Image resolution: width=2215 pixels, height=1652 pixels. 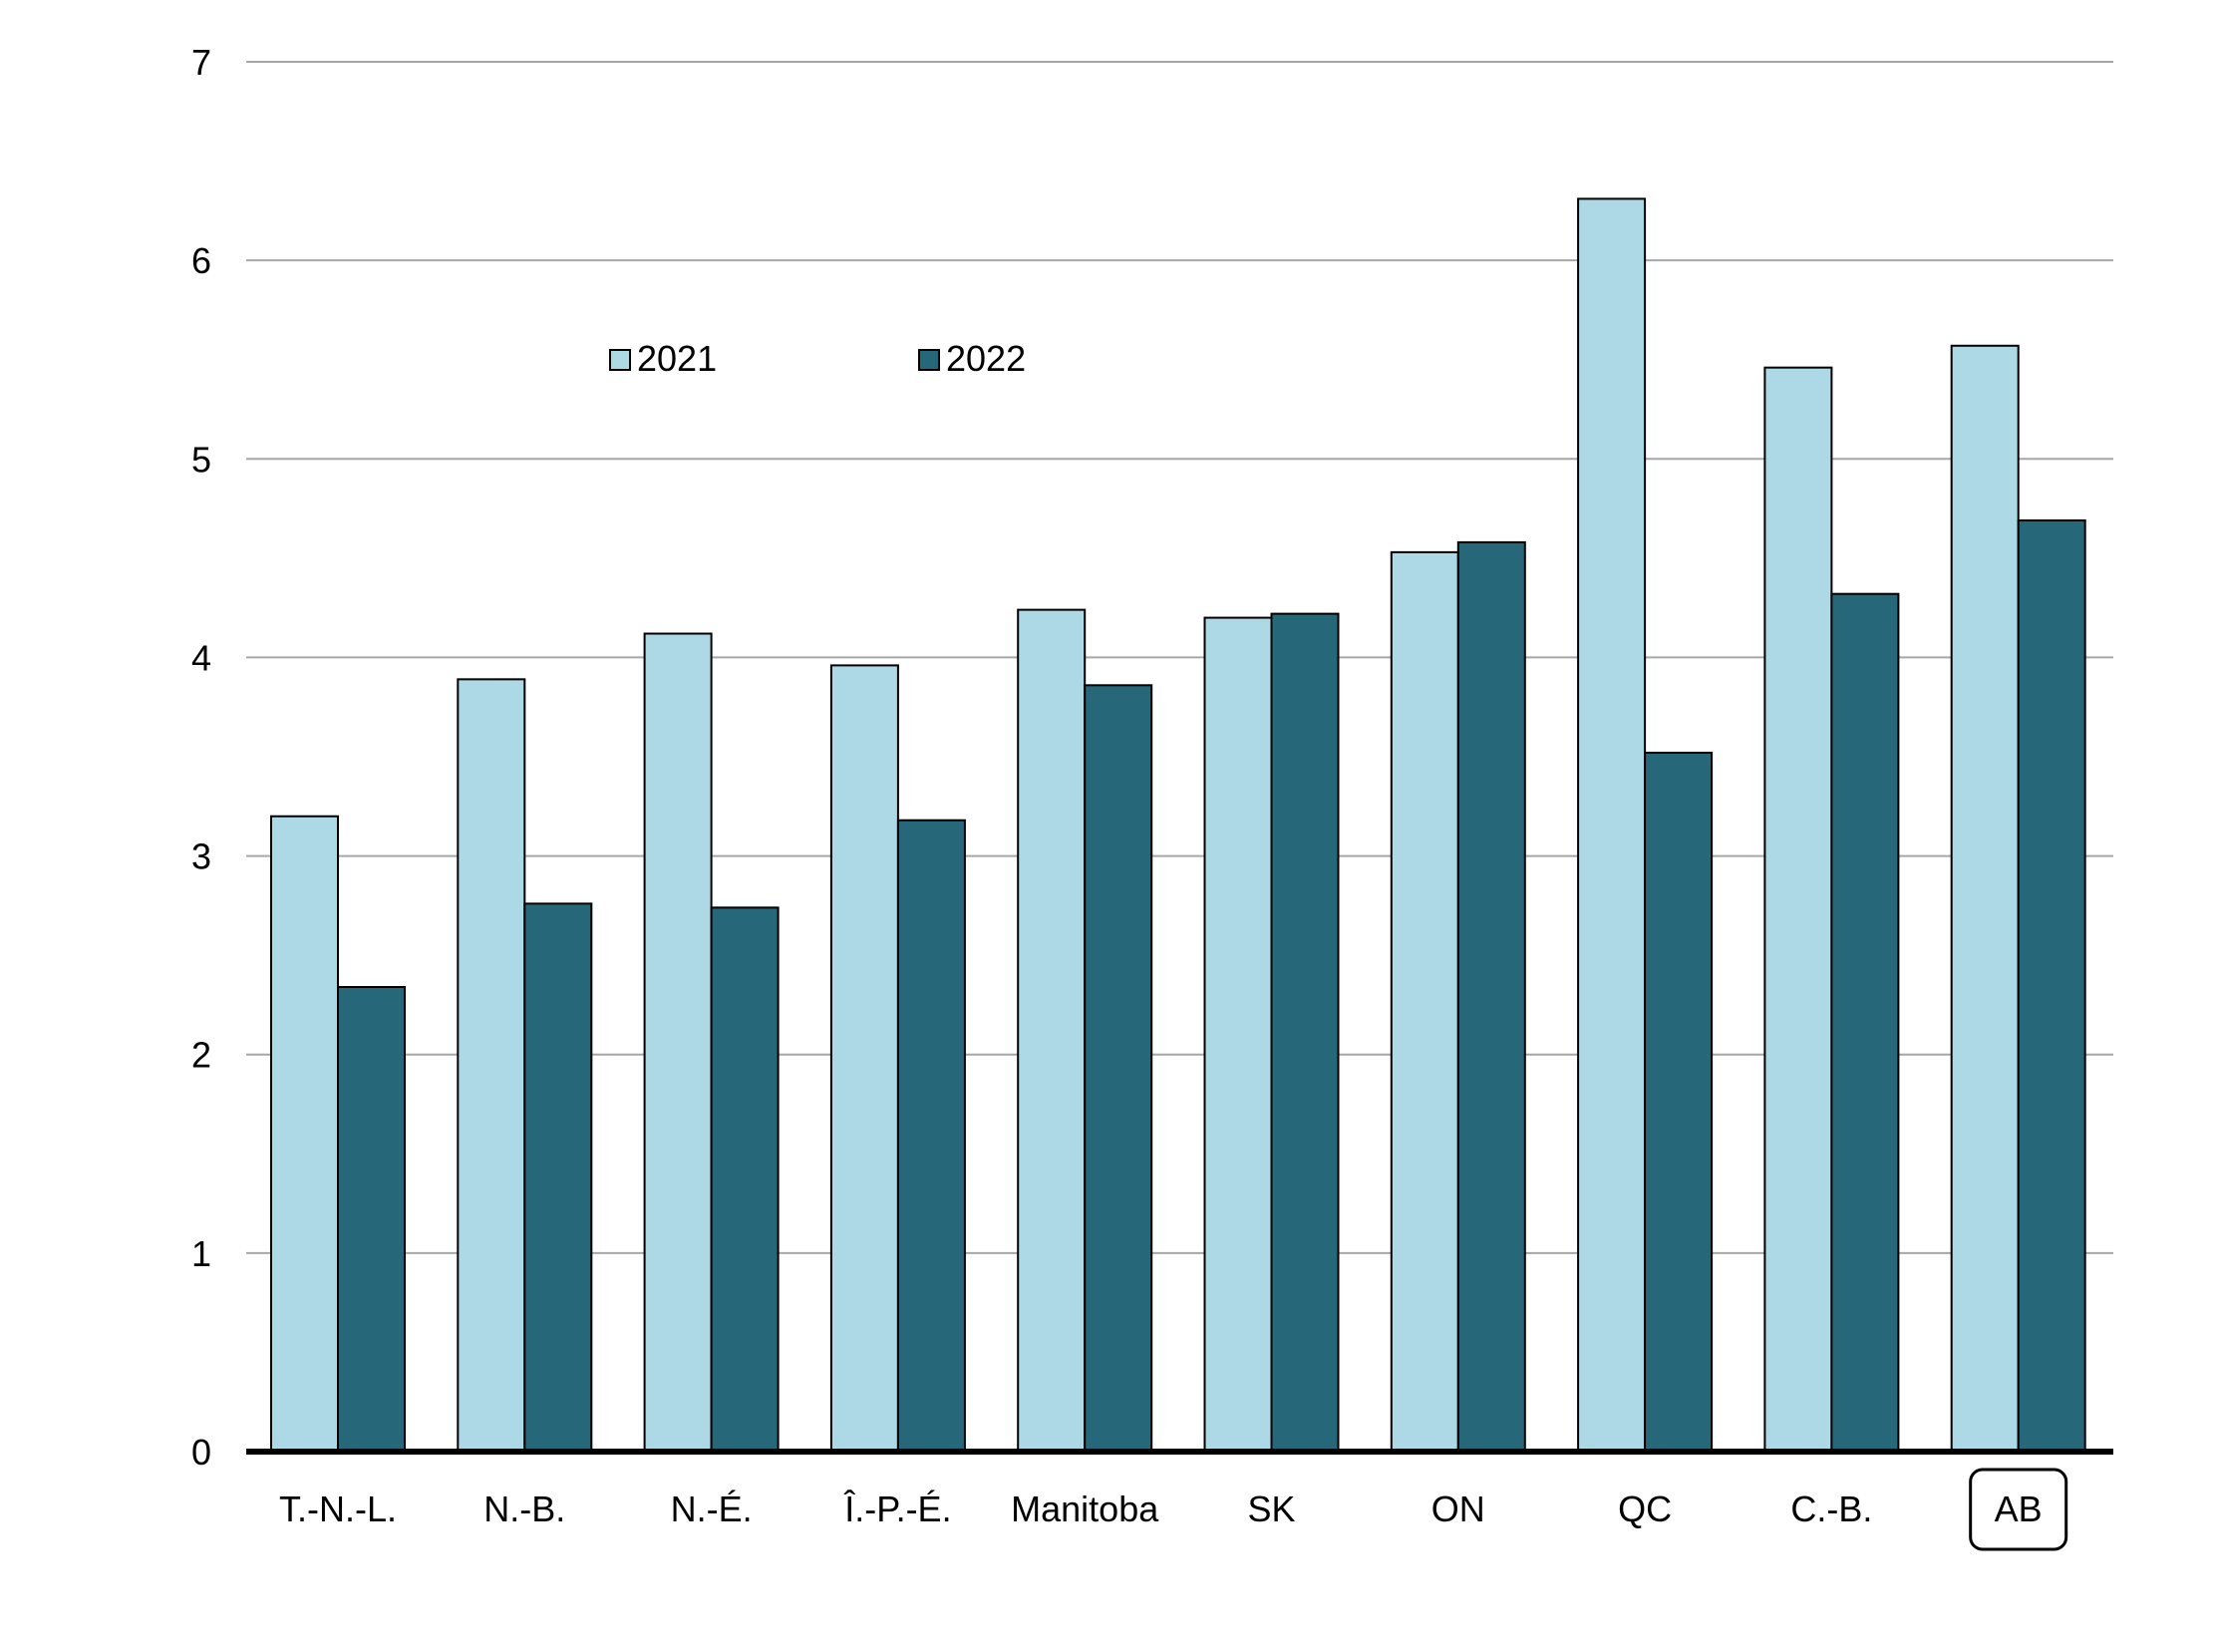 I want to click on x-category-label: Î.-P.-É., so click(x=897, y=1509).